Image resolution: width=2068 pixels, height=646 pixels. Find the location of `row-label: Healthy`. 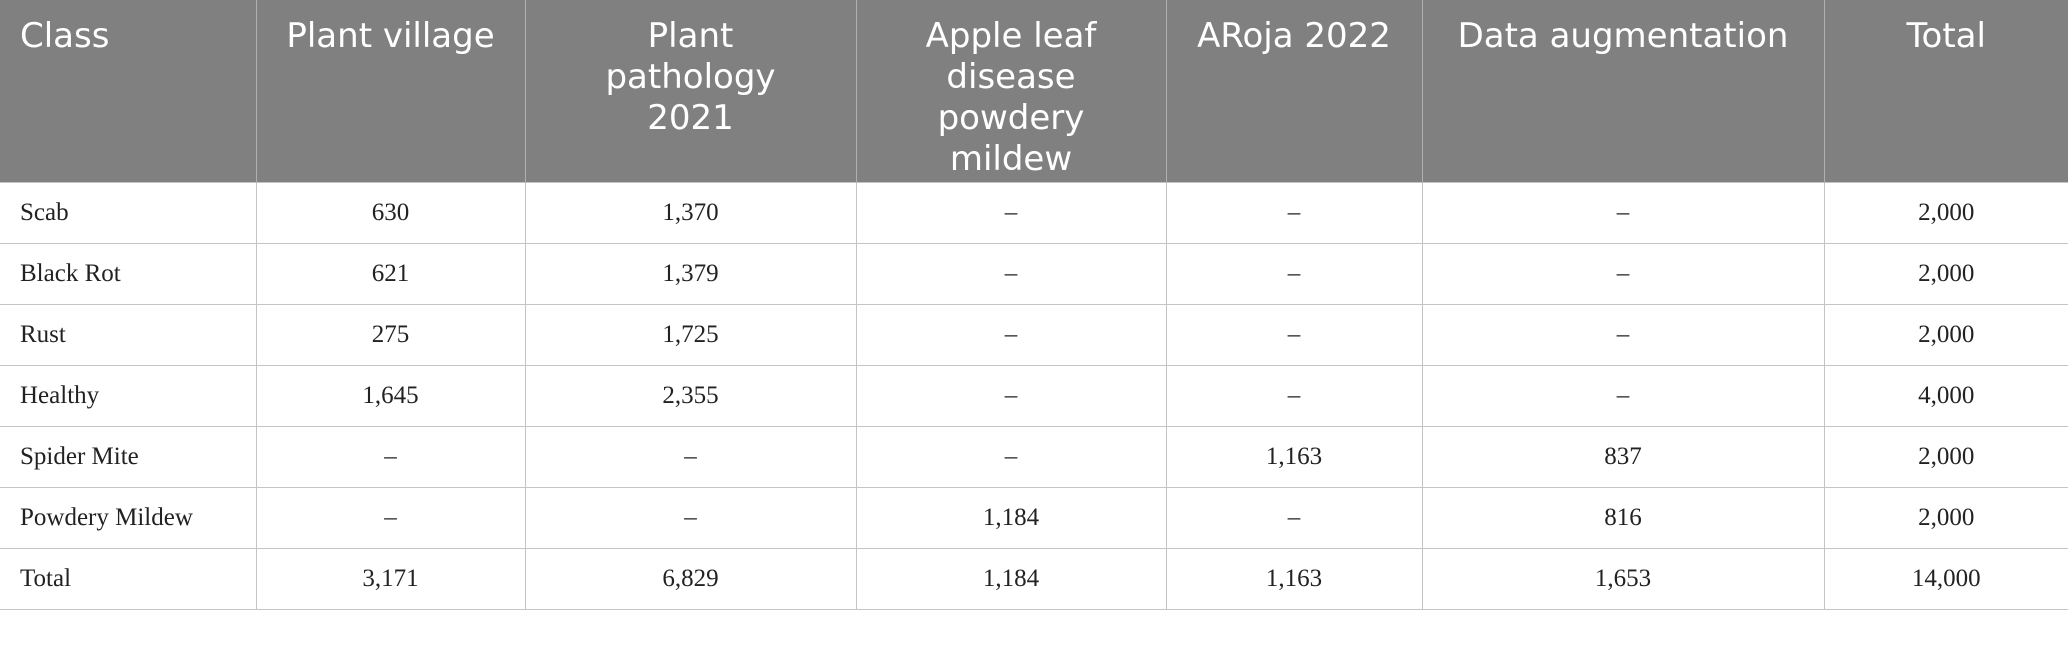

row-label: Healthy is located at coordinates (128, 395).